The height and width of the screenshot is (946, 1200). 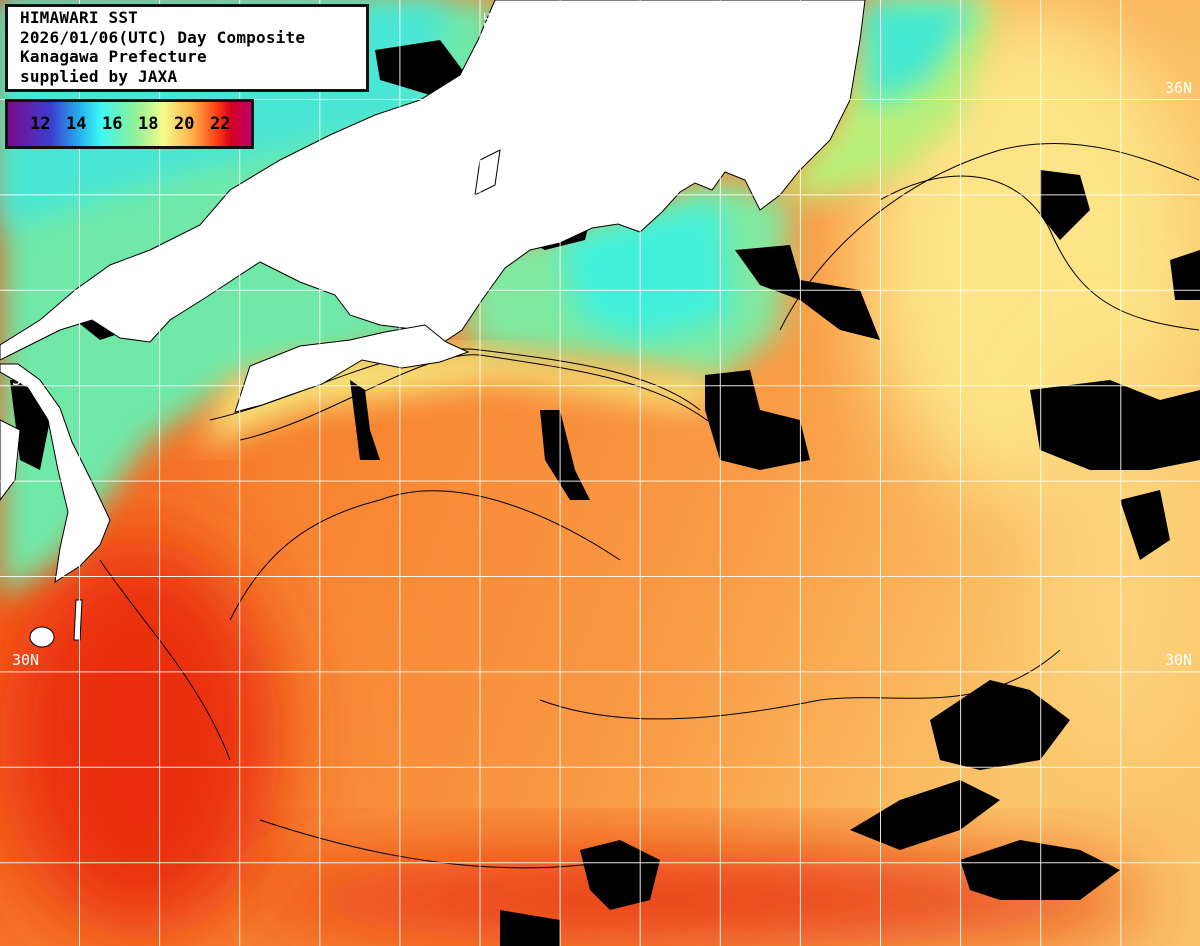 I want to click on latitude-label-36n: 36N, so click(x=1179, y=88).